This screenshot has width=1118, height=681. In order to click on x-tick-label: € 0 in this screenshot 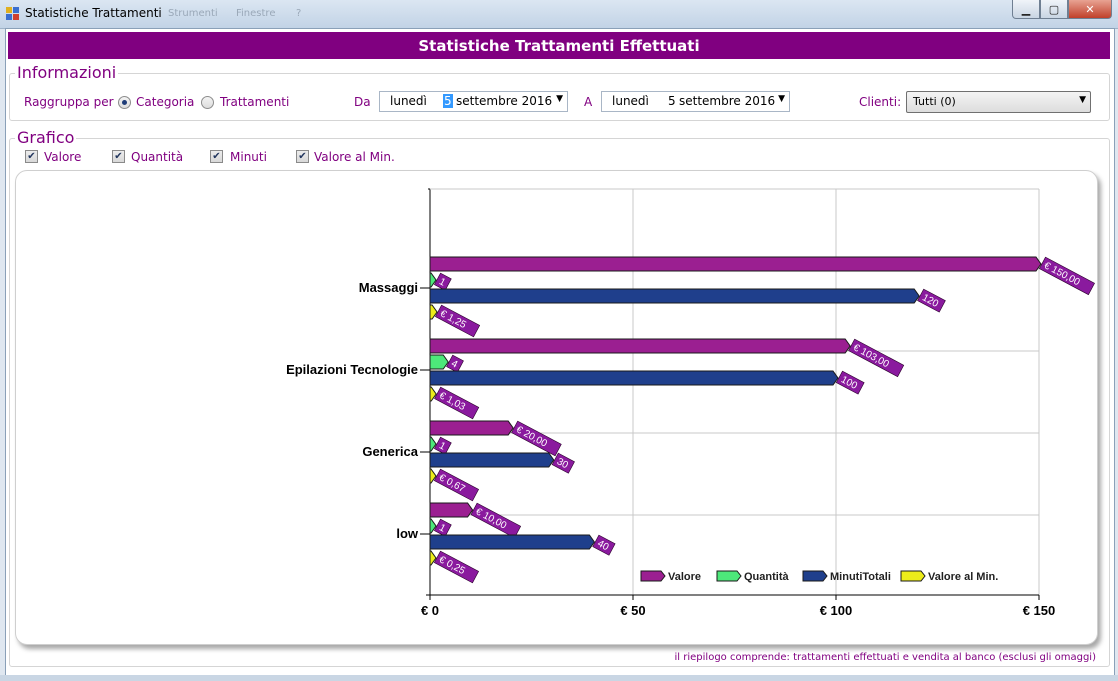, I will do `click(430, 610)`.